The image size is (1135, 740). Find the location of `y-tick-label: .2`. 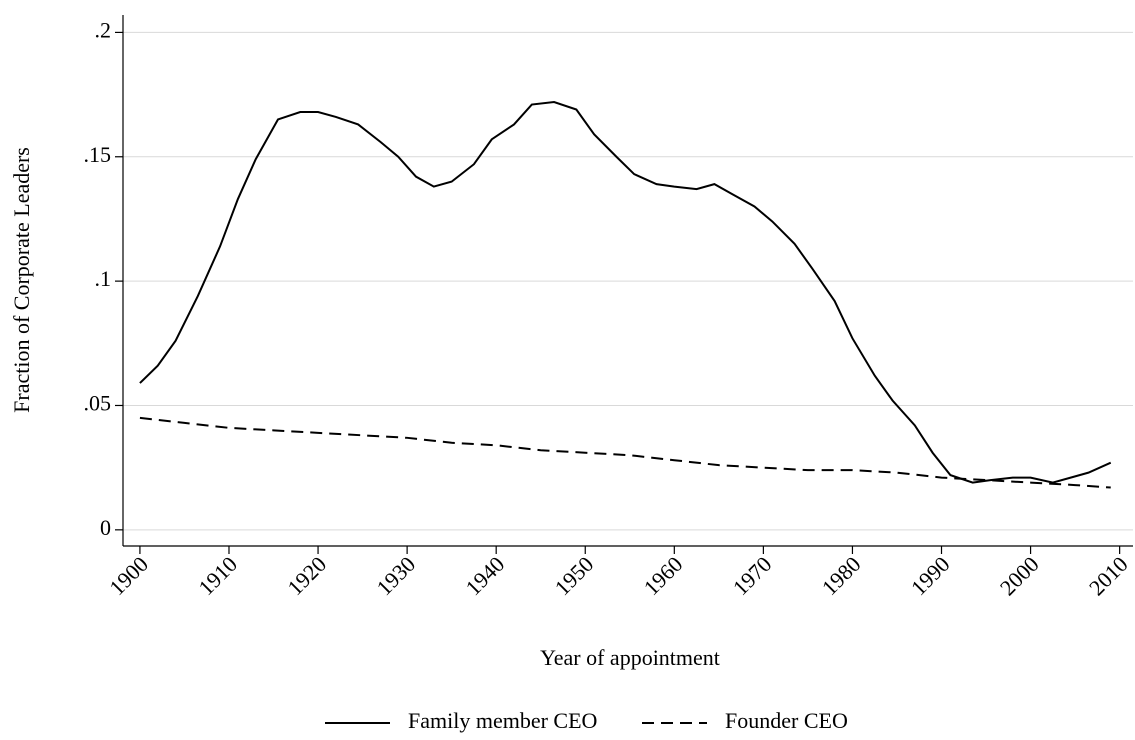

y-tick-label: .2 is located at coordinates (103, 29).